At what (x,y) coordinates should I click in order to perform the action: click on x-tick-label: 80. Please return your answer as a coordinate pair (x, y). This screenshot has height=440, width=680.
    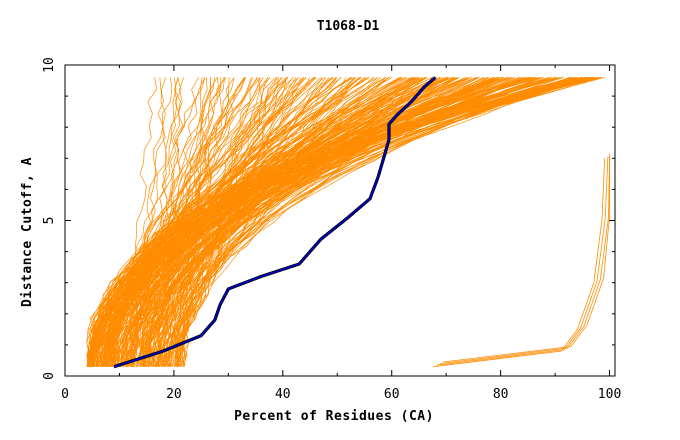
    Looking at the image, I should click on (501, 394).